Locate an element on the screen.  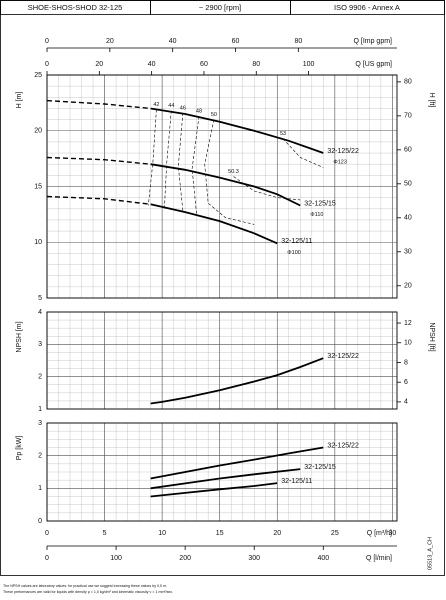
efficiency-label: 48 is located at coordinates (199, 112).